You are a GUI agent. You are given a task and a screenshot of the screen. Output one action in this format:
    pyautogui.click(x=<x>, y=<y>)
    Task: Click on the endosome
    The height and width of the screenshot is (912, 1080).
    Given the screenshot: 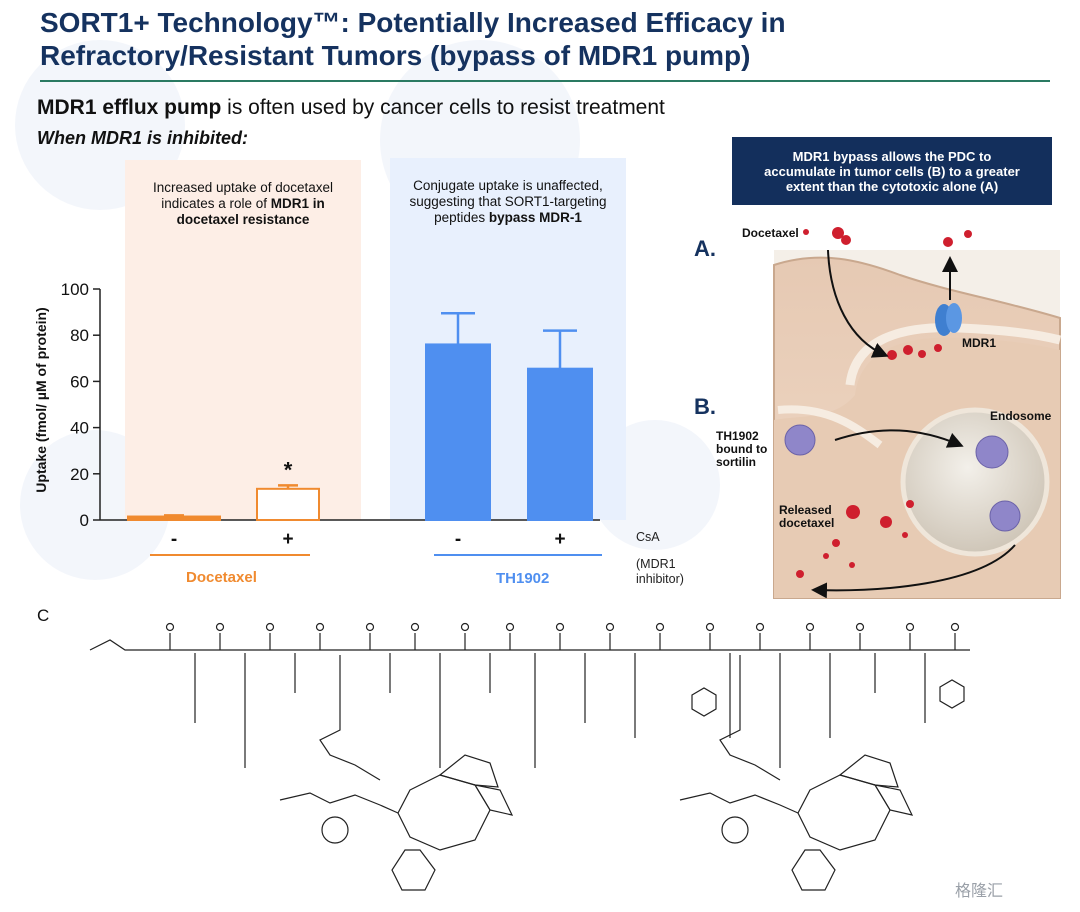 What is the action you would take?
    pyautogui.click(x=975, y=482)
    